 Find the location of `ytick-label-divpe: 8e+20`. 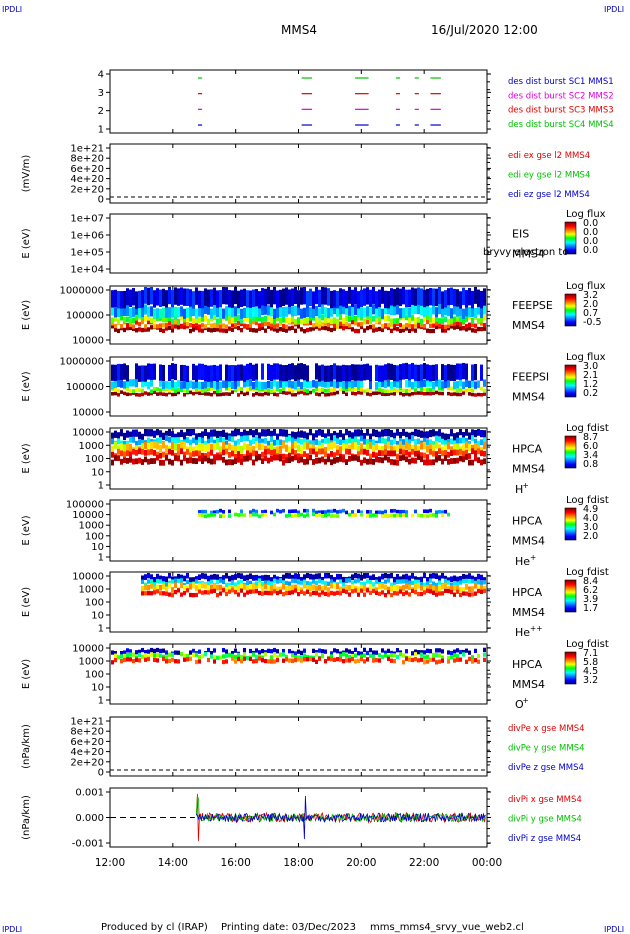

ytick-label-divpe: 8e+20 is located at coordinates (87, 732).